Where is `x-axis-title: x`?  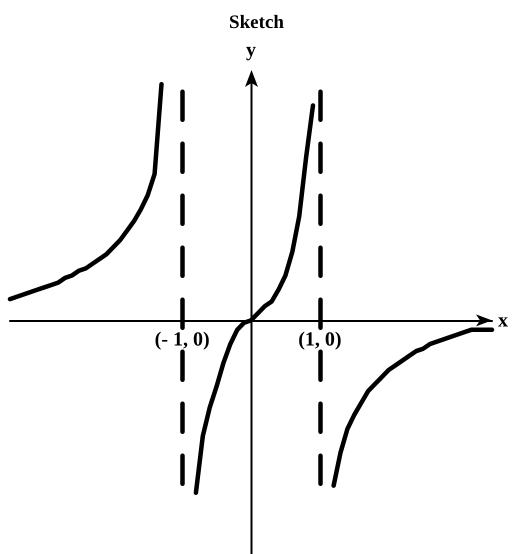 x-axis-title: x is located at coordinates (503, 320).